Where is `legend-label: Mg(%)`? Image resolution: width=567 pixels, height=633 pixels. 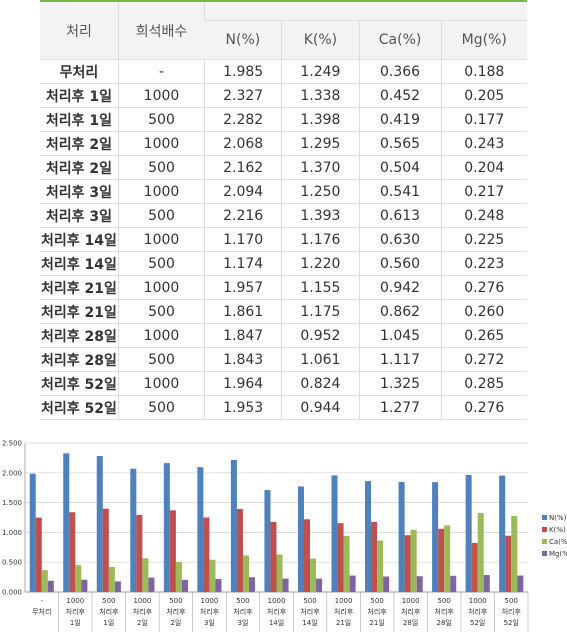
legend-label: Mg(%) is located at coordinates (558, 554).